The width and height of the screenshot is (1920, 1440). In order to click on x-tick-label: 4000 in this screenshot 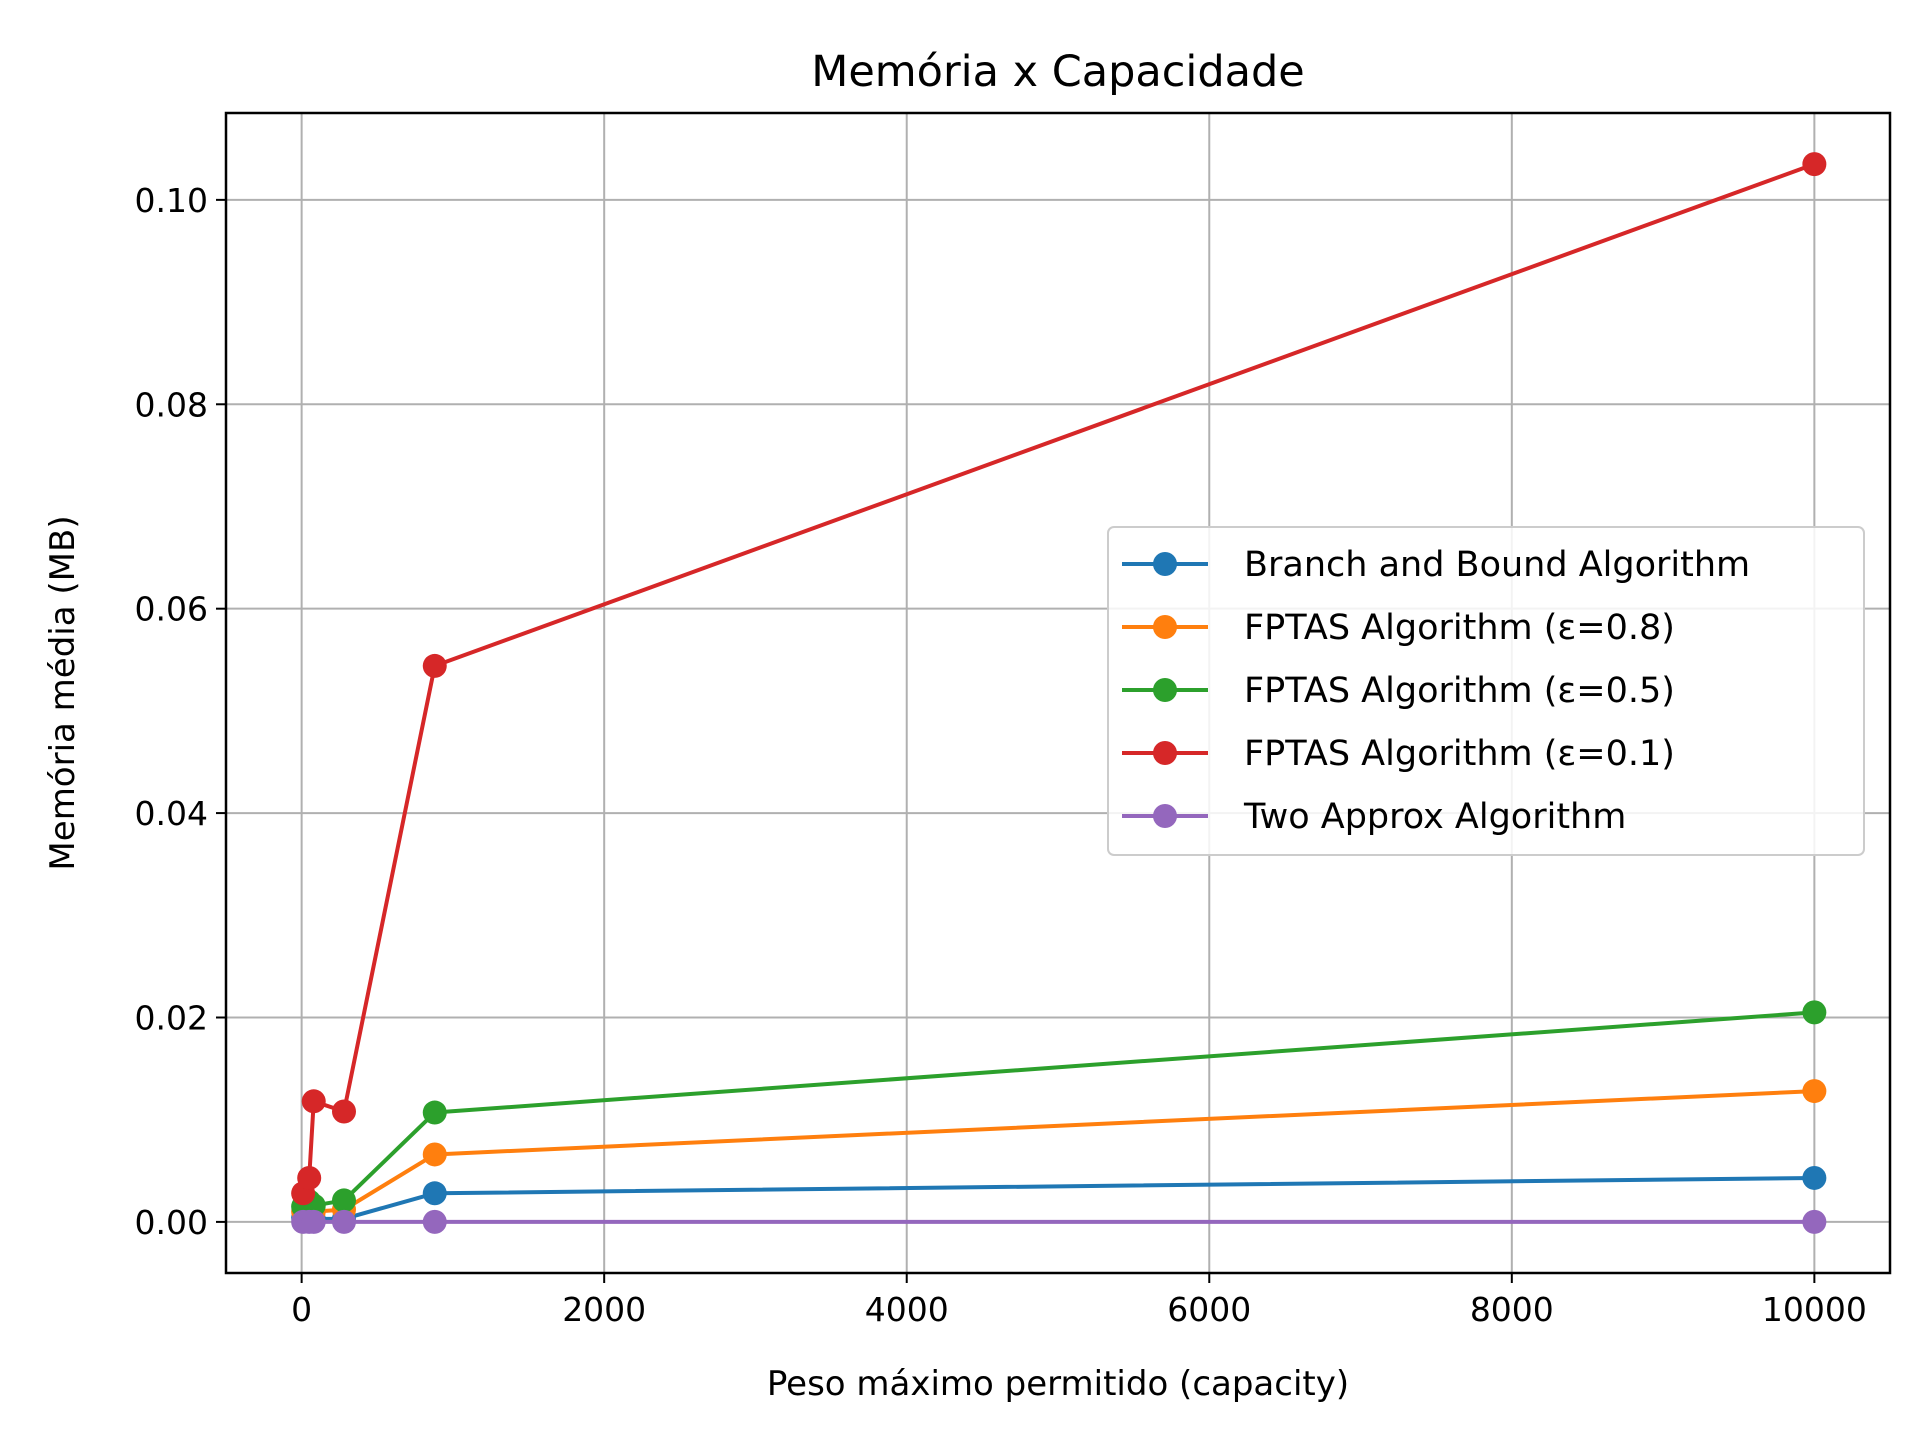, I will do `click(907, 1309)`.